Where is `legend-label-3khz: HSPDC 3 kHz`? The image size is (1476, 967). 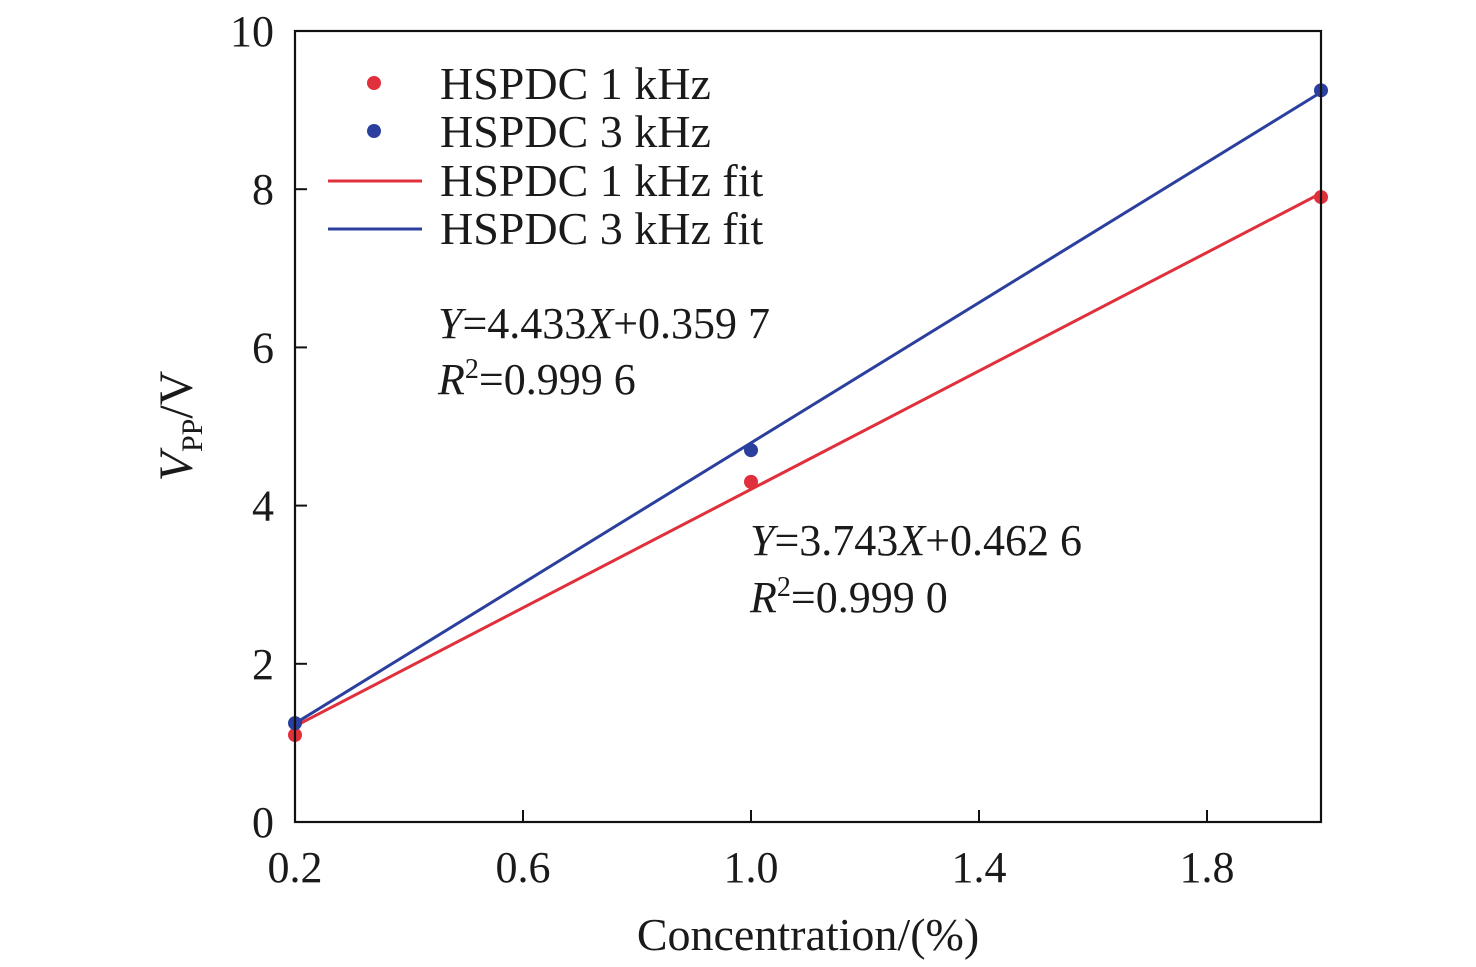
legend-label-3khz: HSPDC 3 kHz is located at coordinates (575, 131).